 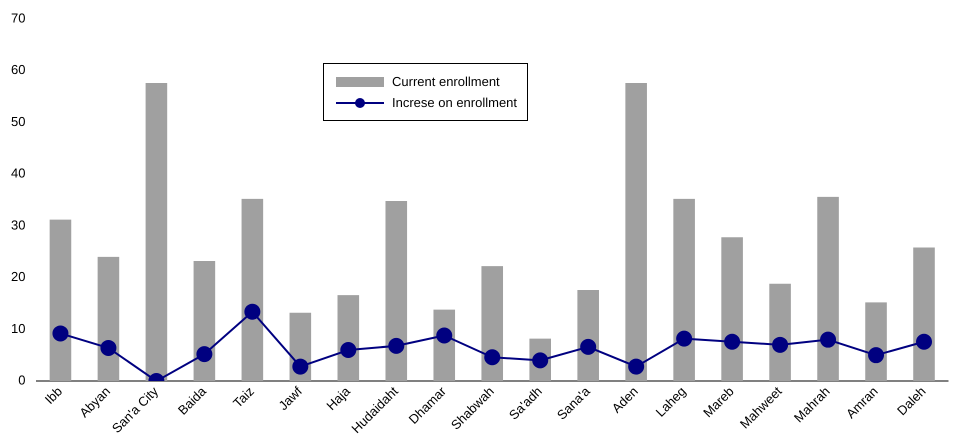 What do you see at coordinates (22, 380) in the screenshot?
I see `y-tick-label: 0` at bounding box center [22, 380].